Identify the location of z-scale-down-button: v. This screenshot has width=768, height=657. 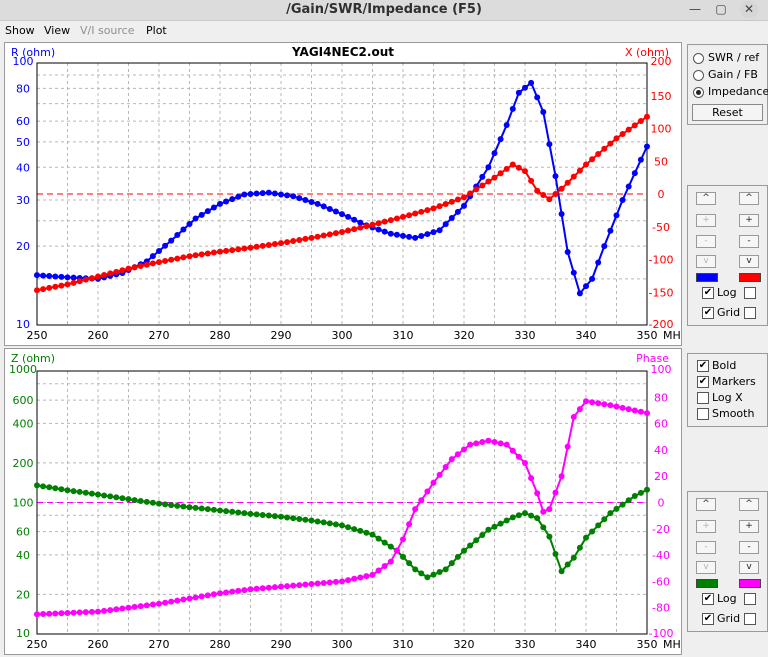
(706, 567).